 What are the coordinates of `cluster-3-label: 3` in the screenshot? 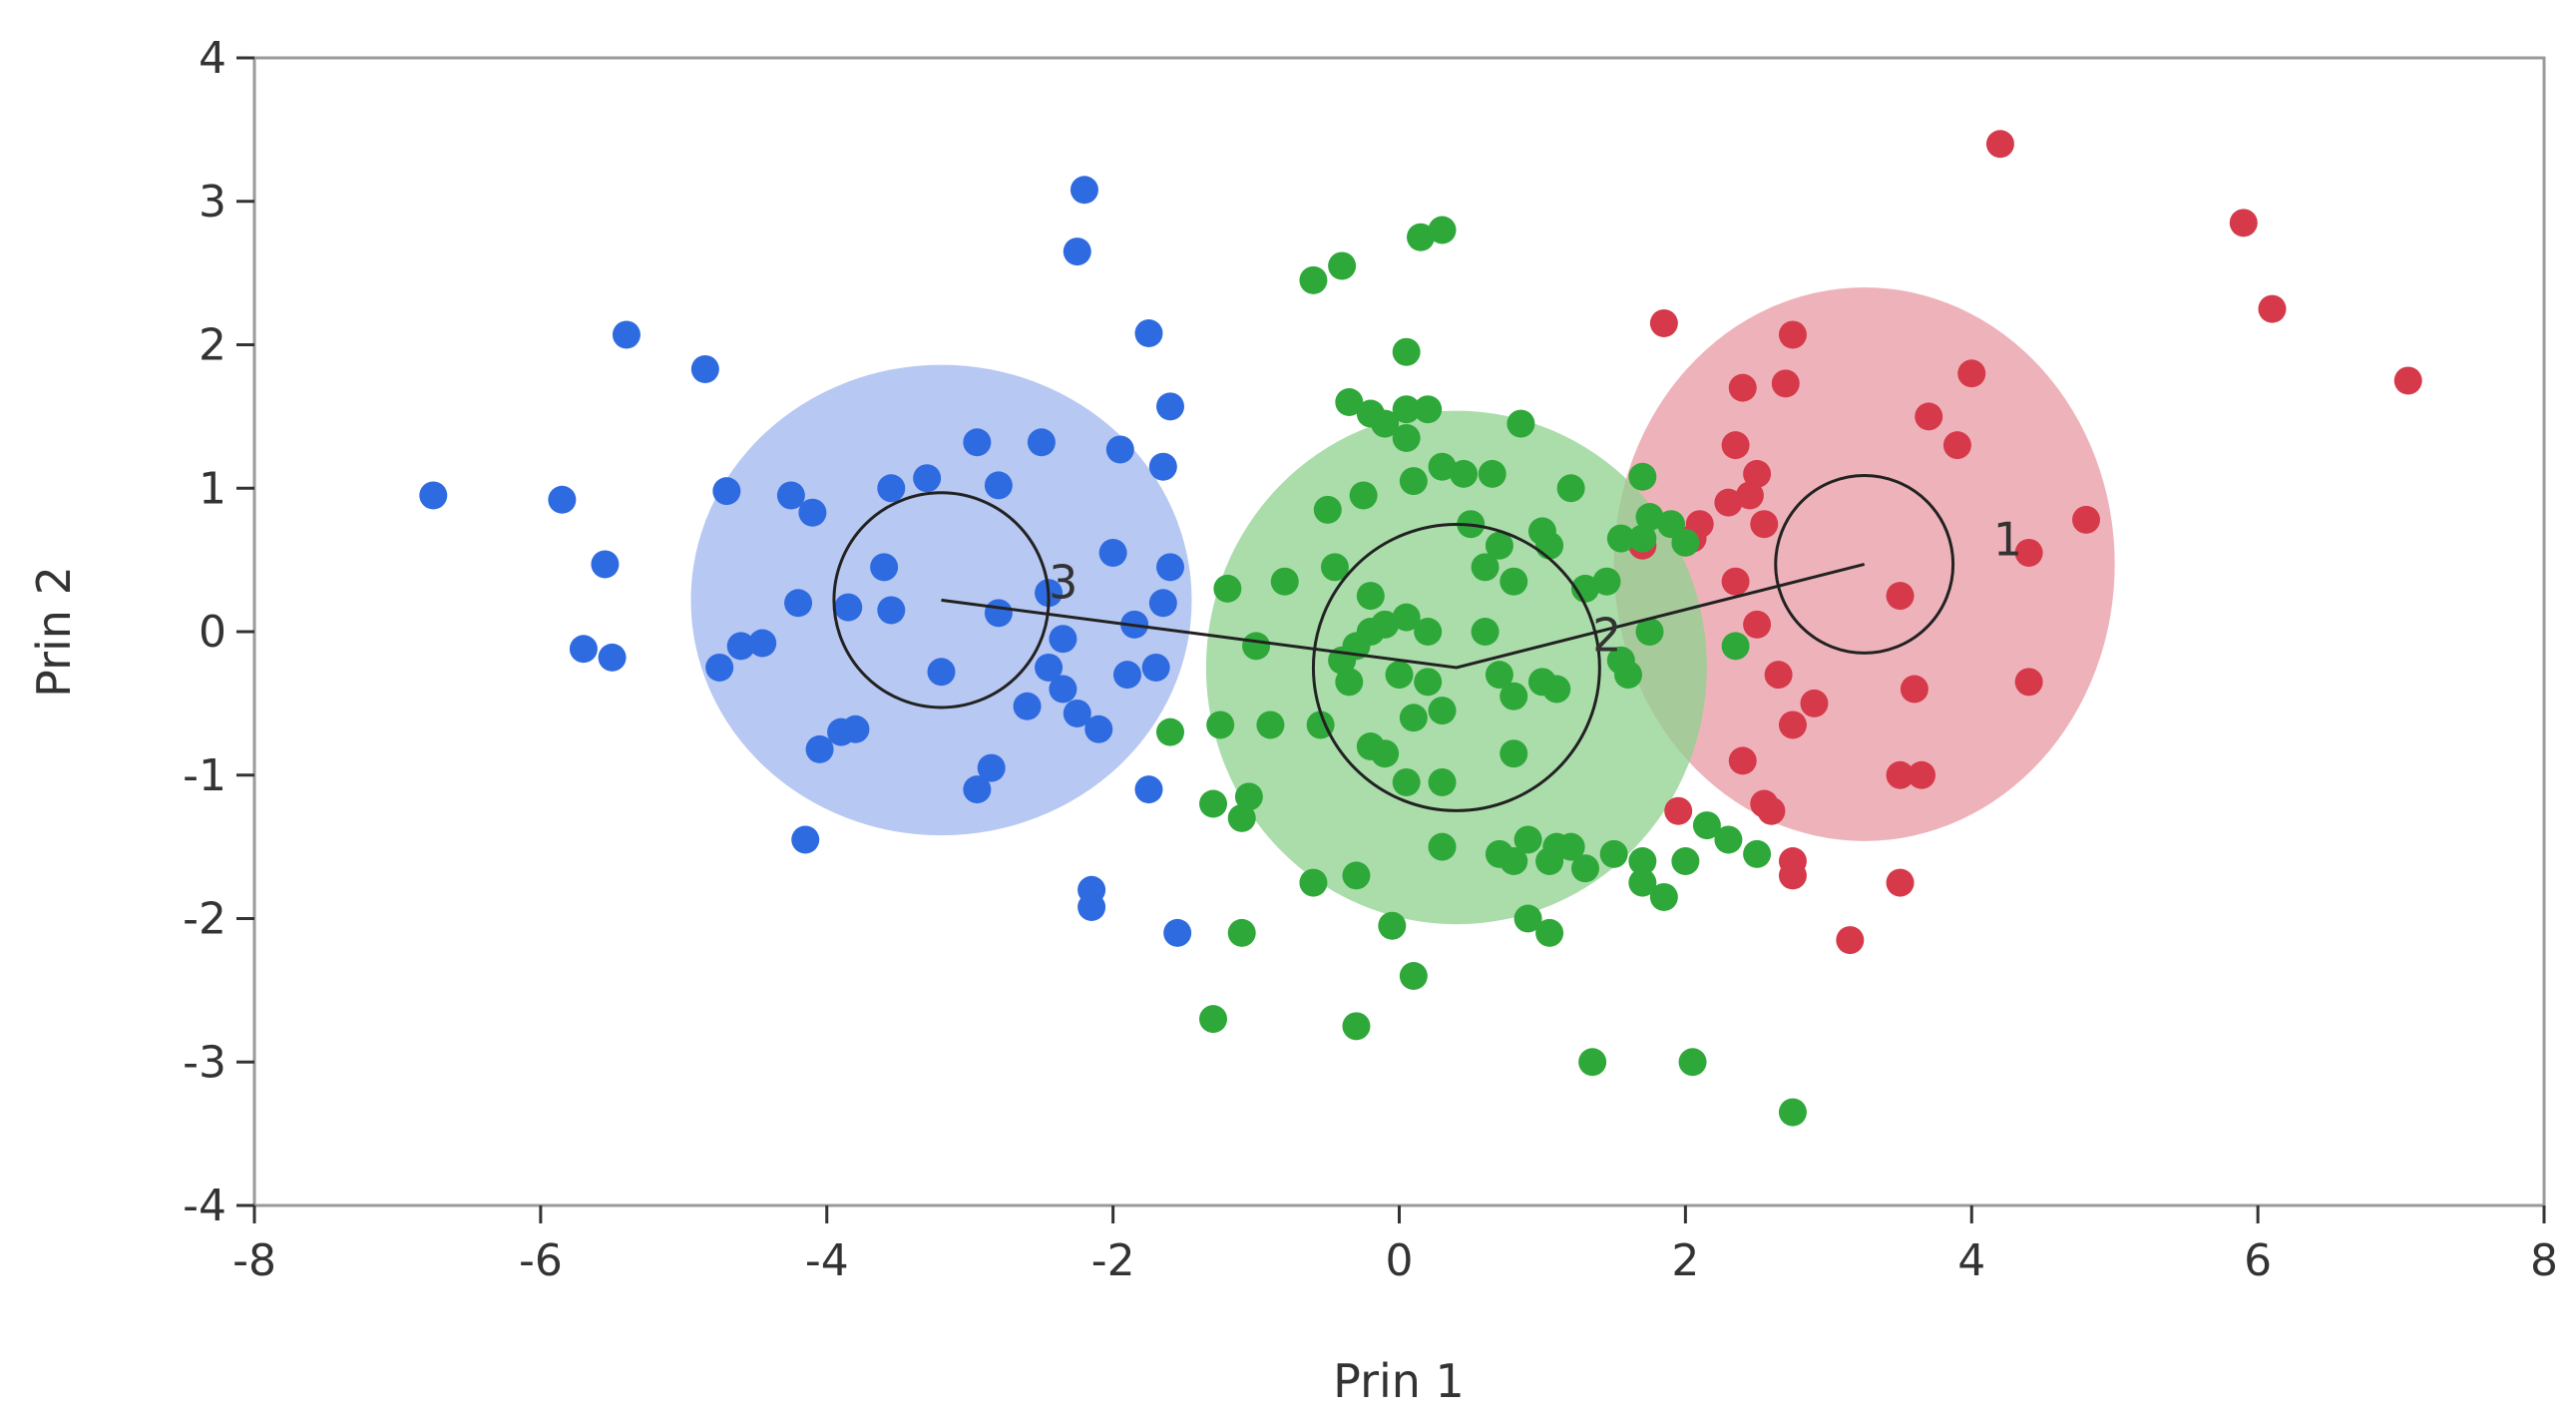 It's located at (1063, 583).